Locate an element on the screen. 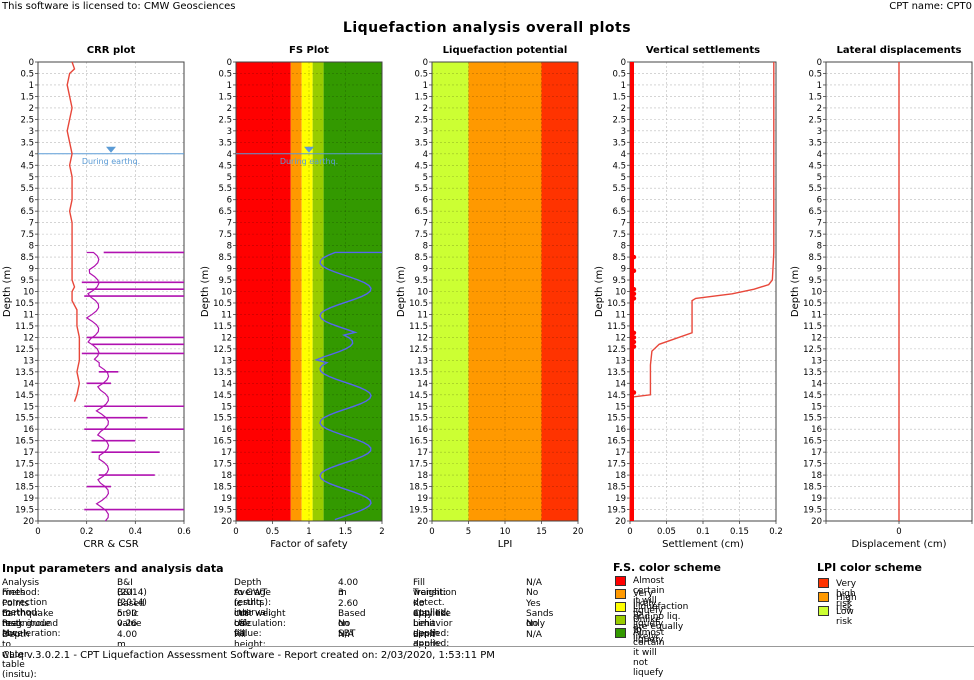 The height and width of the screenshot is (680, 974). param-label: Depth to GWT (erthq.): is located at coordinates (253, 593).